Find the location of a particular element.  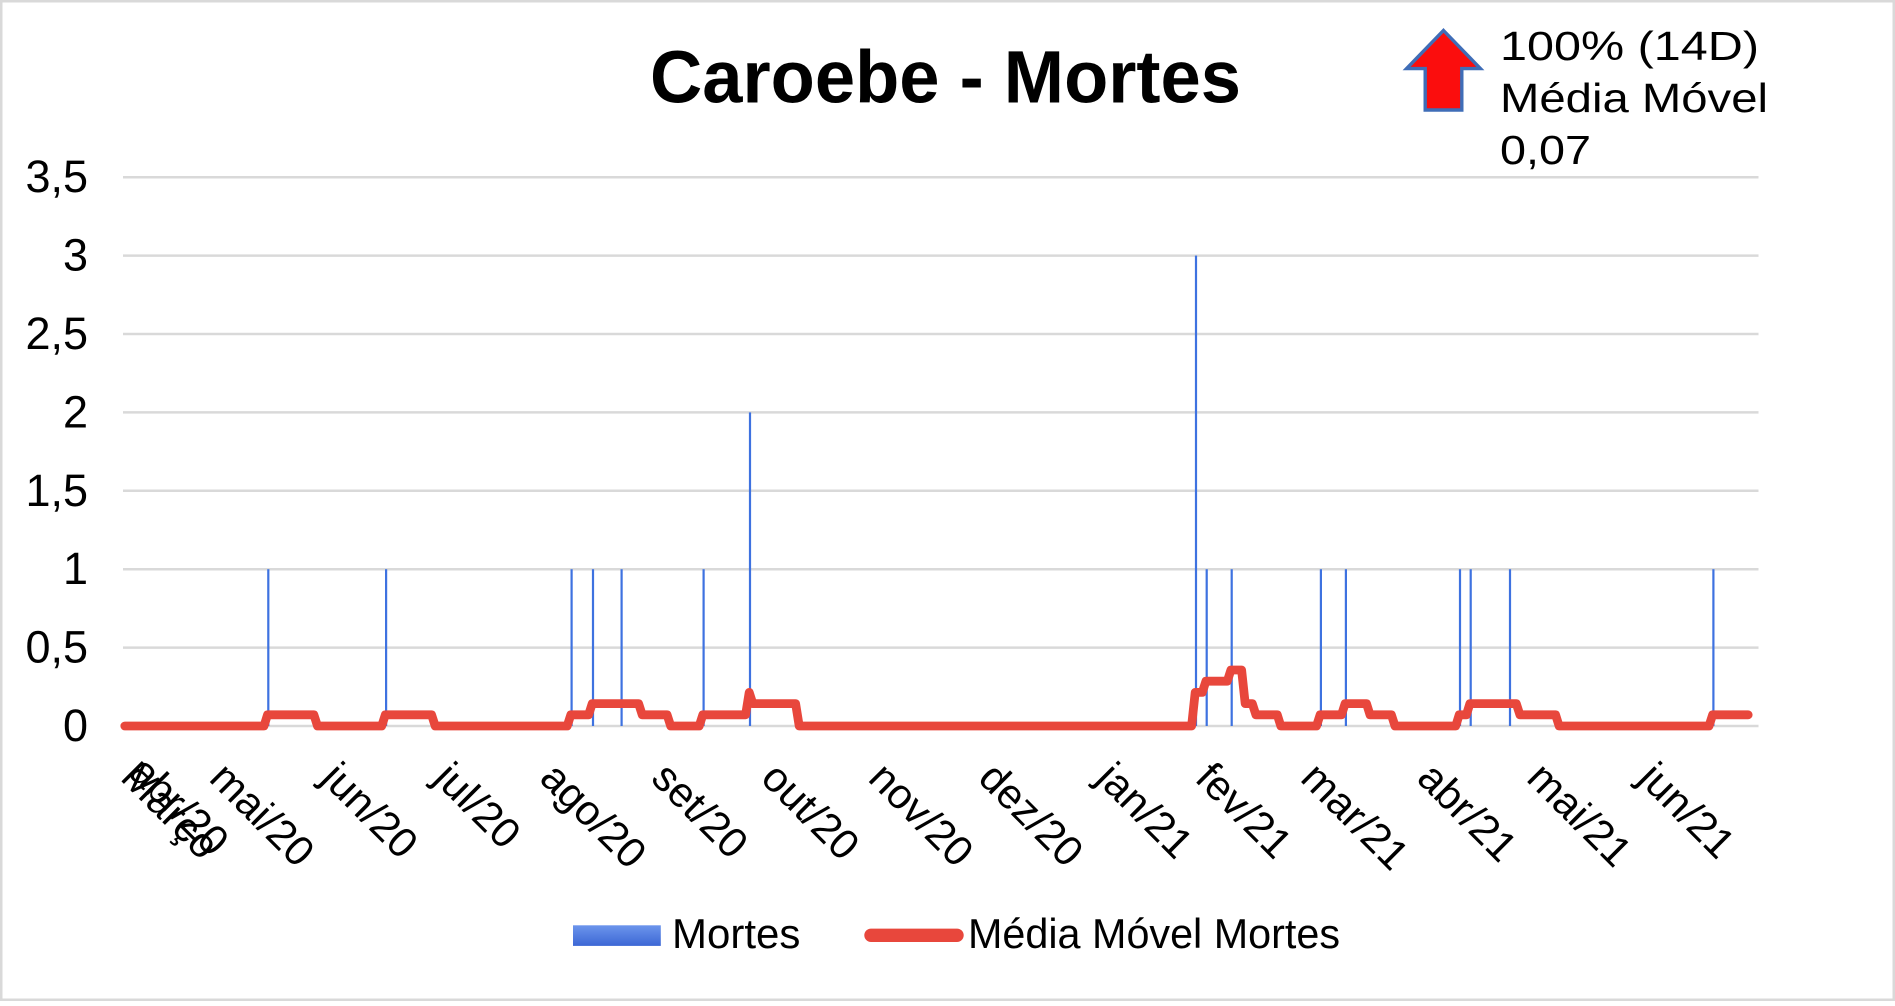

svg-text: 0,07 is located at coordinates (1545, 150).